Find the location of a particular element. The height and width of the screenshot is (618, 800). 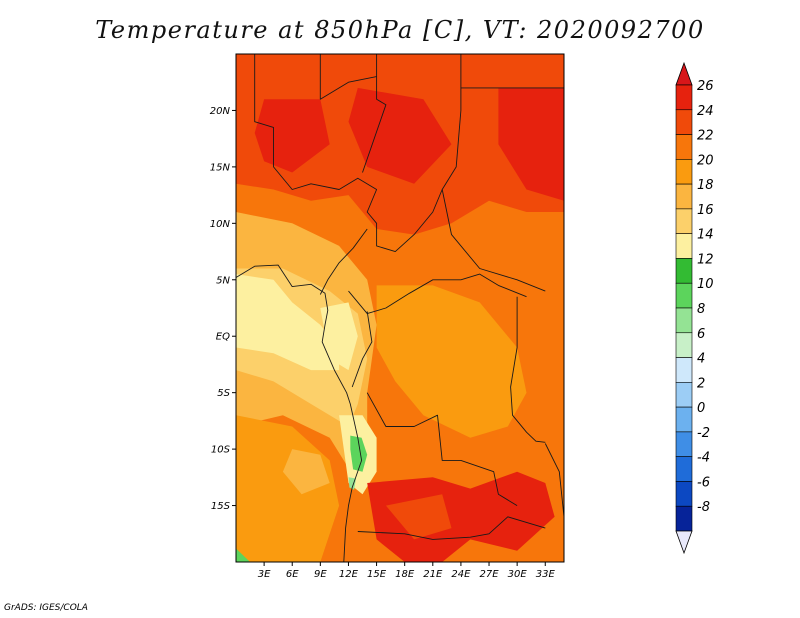

lon-tick-label: 12E is located at coordinates (349, 574).